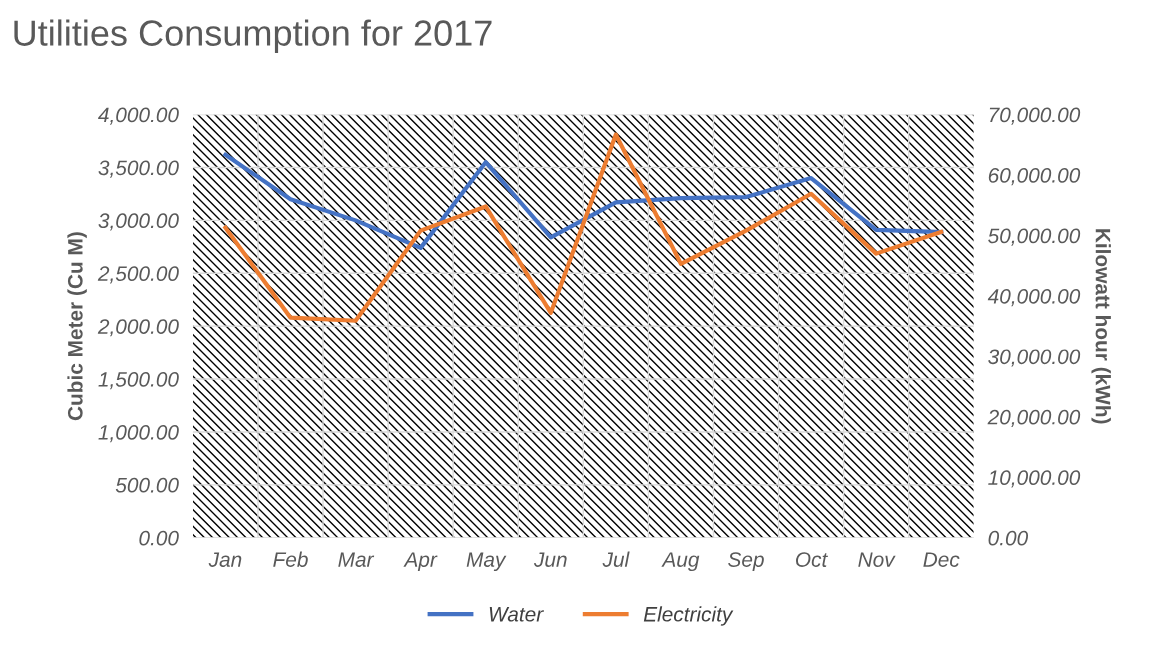 This screenshot has width=1162, height=651. What do you see at coordinates (1035, 116) in the screenshot?
I see `y2-tick-label: 70,000.00` at bounding box center [1035, 116].